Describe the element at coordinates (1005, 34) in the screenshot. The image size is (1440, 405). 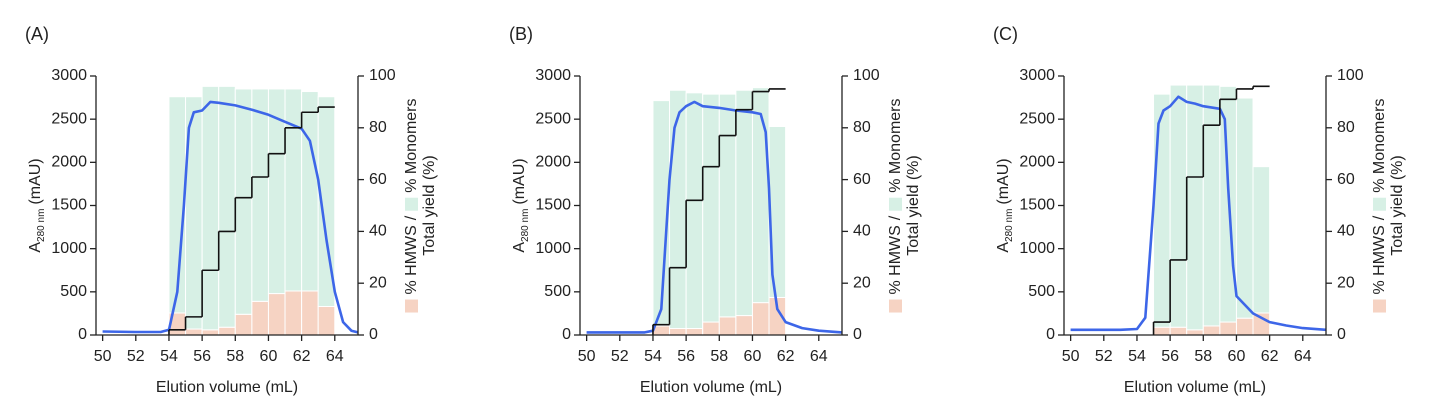
I see `panel-label: (C)` at that location.